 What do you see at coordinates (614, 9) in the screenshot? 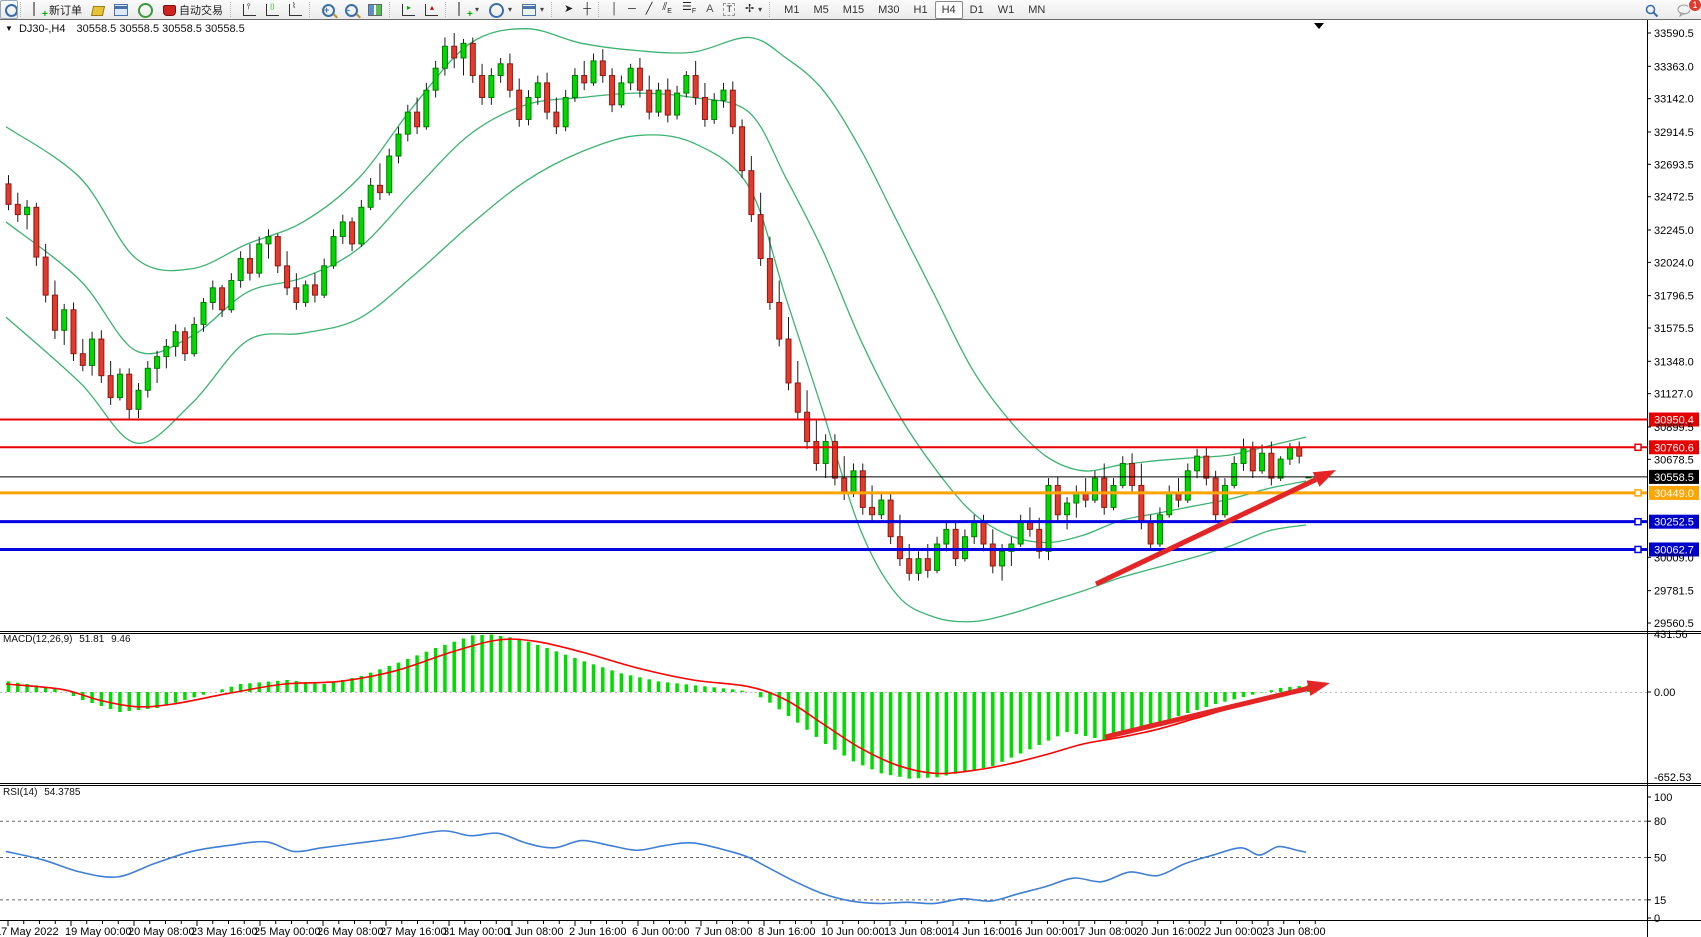
I see `vertical-line-button: │` at bounding box center [614, 9].